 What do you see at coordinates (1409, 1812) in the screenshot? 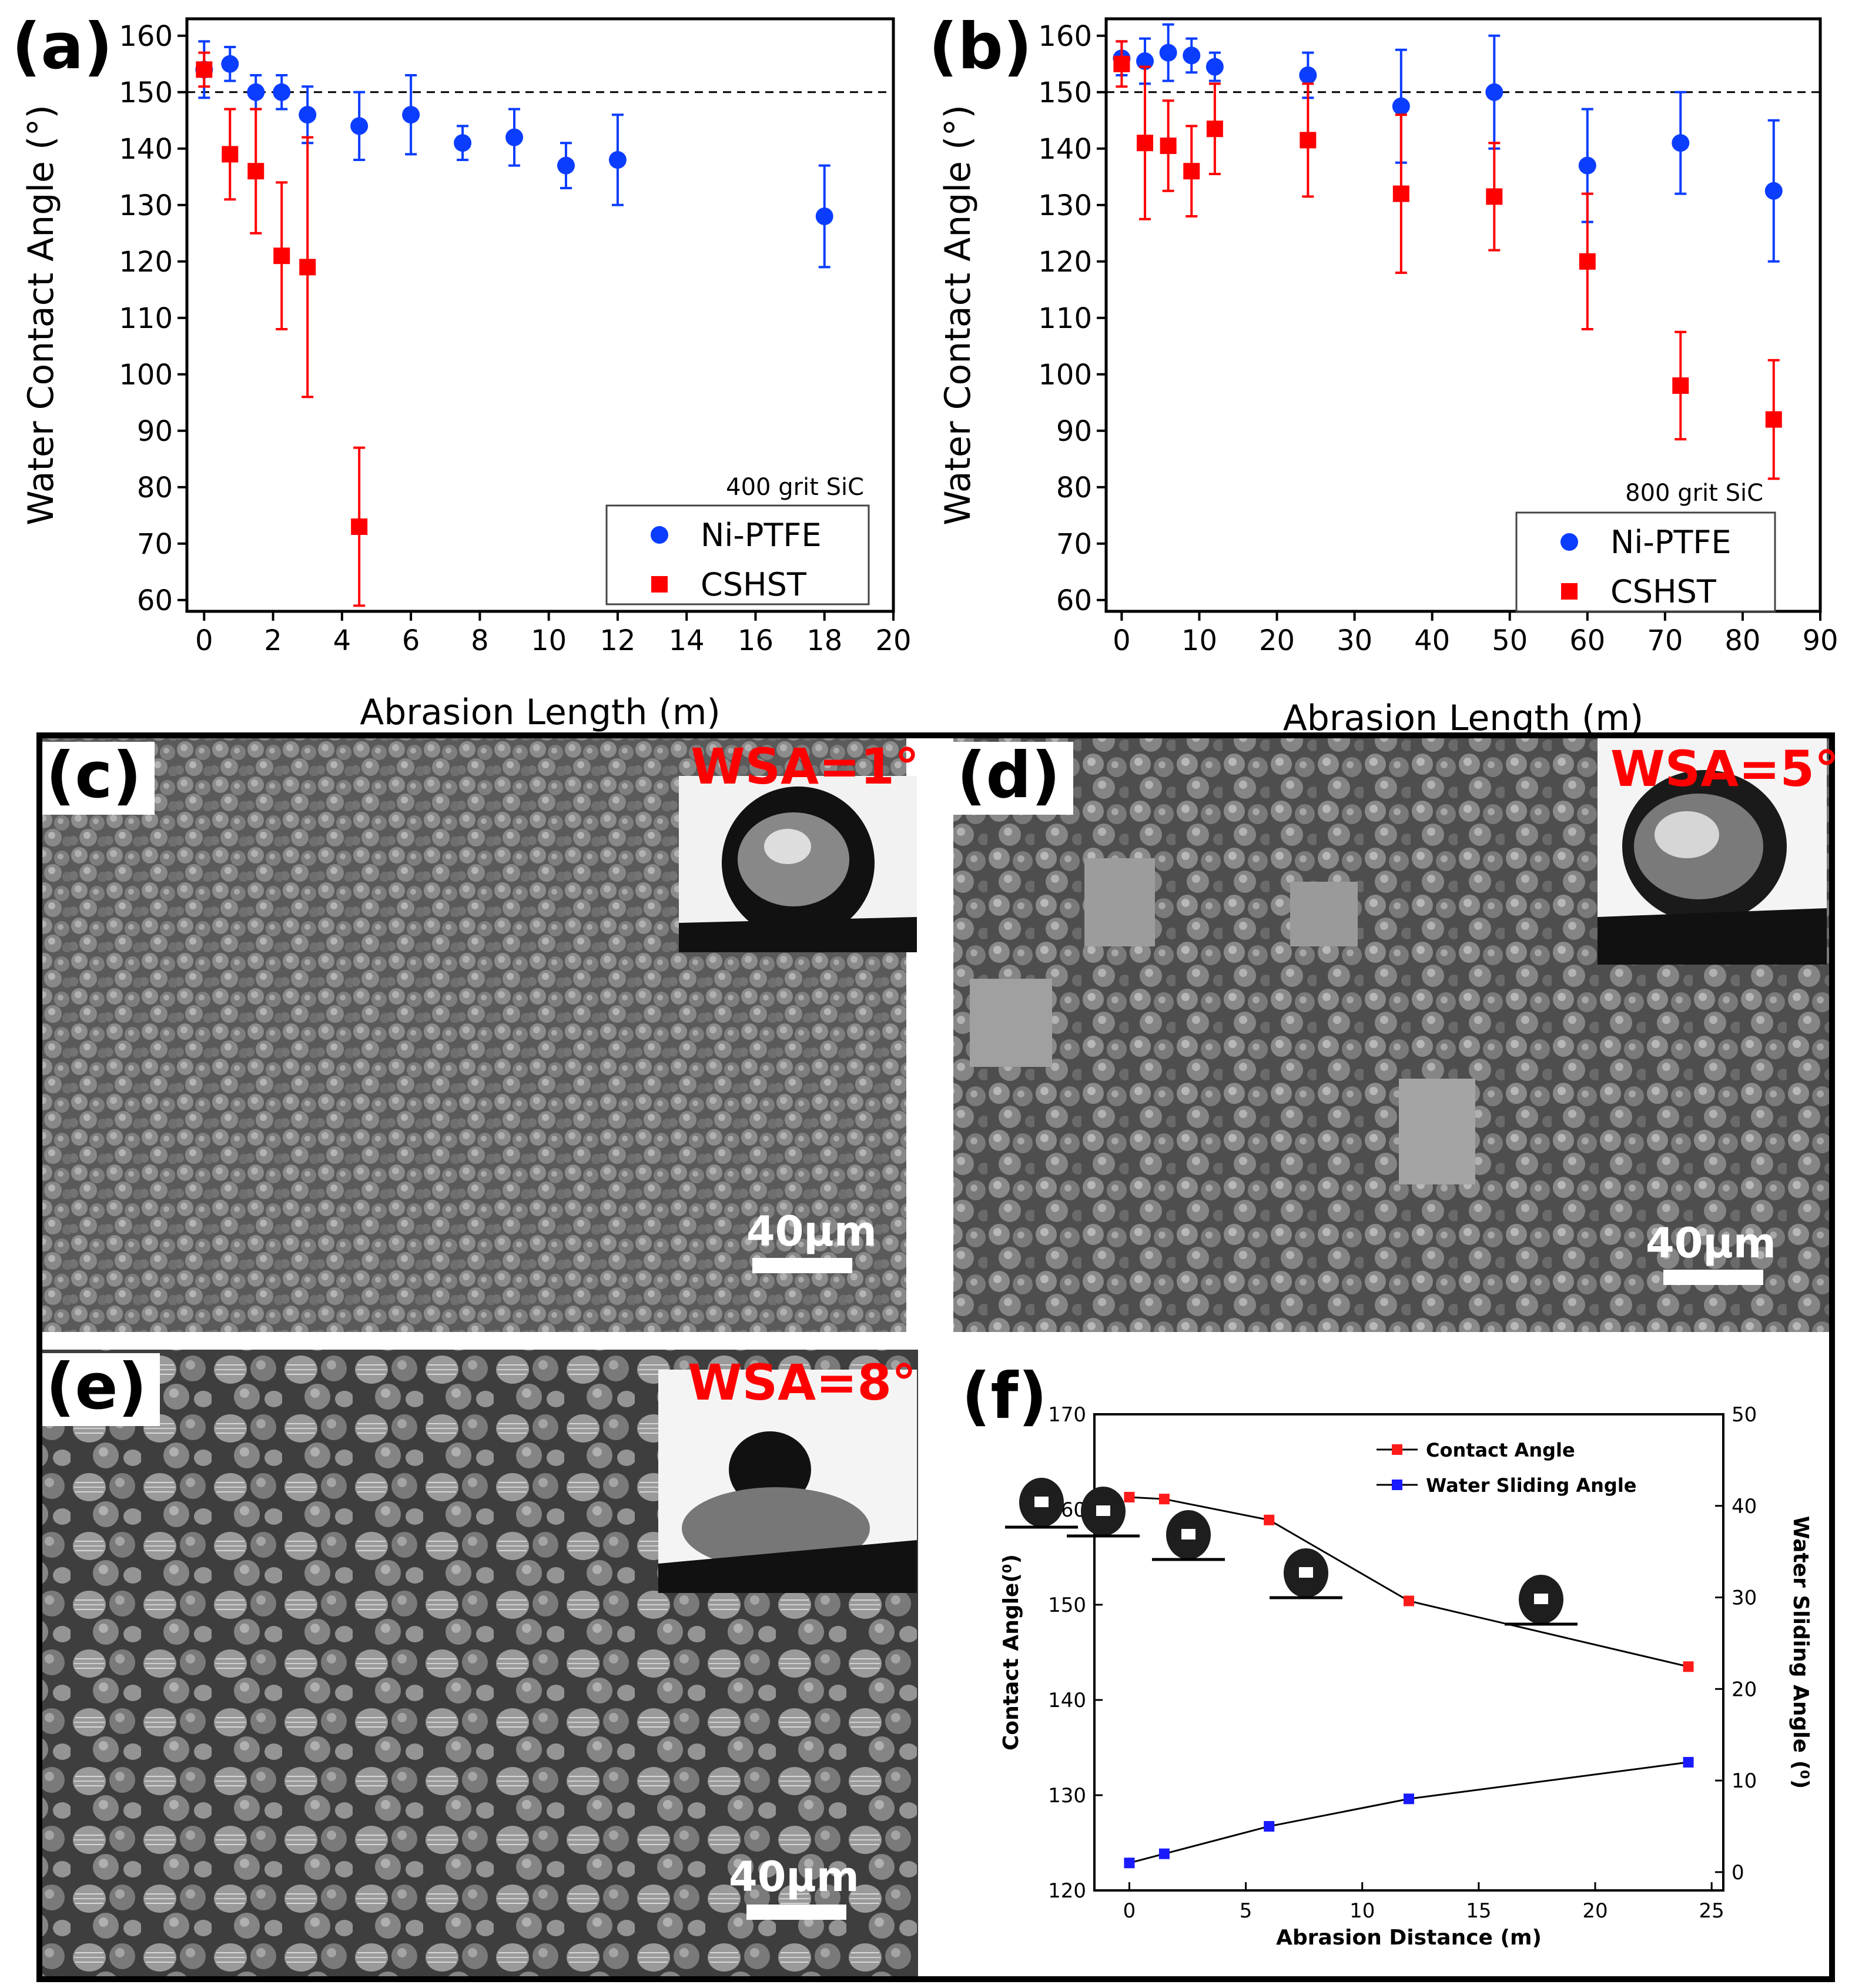
I see `series-line-sliding-angle` at bounding box center [1409, 1812].